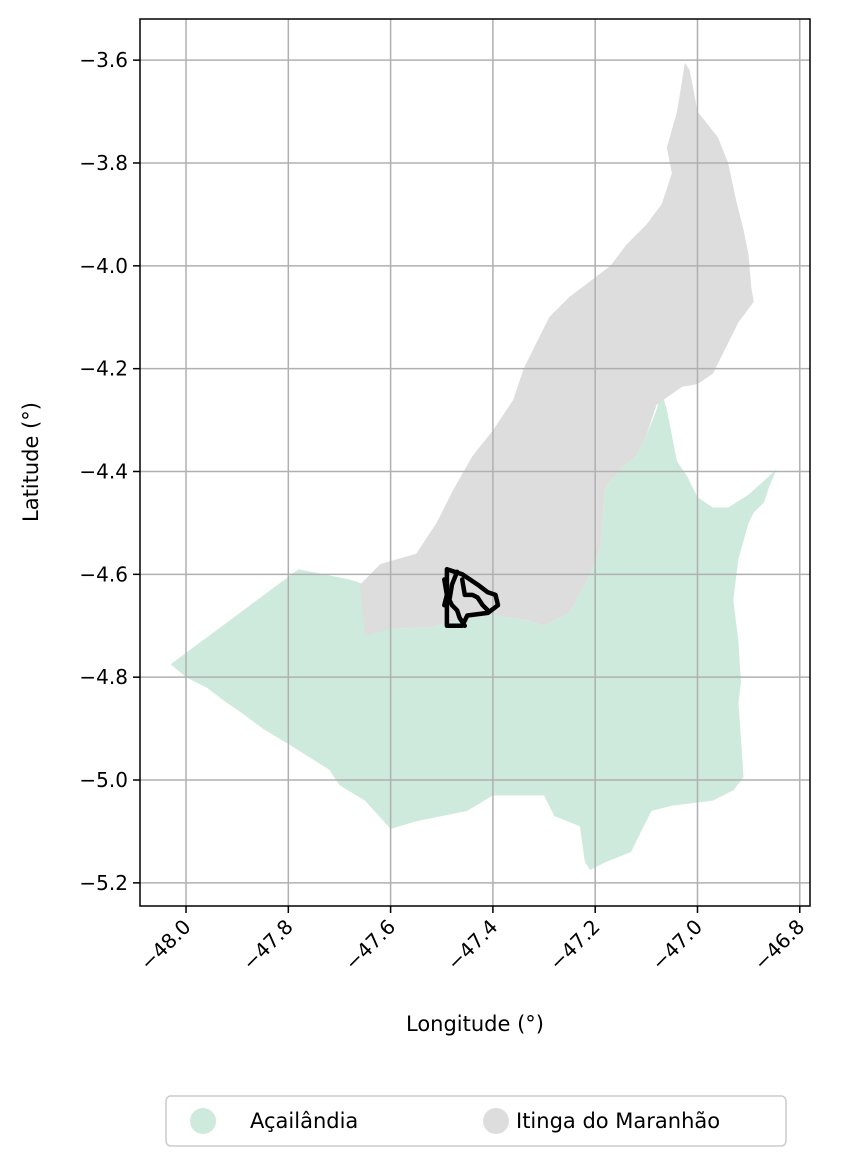 This screenshot has height=1165, width=856. Describe the element at coordinates (618, 1121) in the screenshot. I see `legend-label-itinga: Itinga do Maranhão` at that location.